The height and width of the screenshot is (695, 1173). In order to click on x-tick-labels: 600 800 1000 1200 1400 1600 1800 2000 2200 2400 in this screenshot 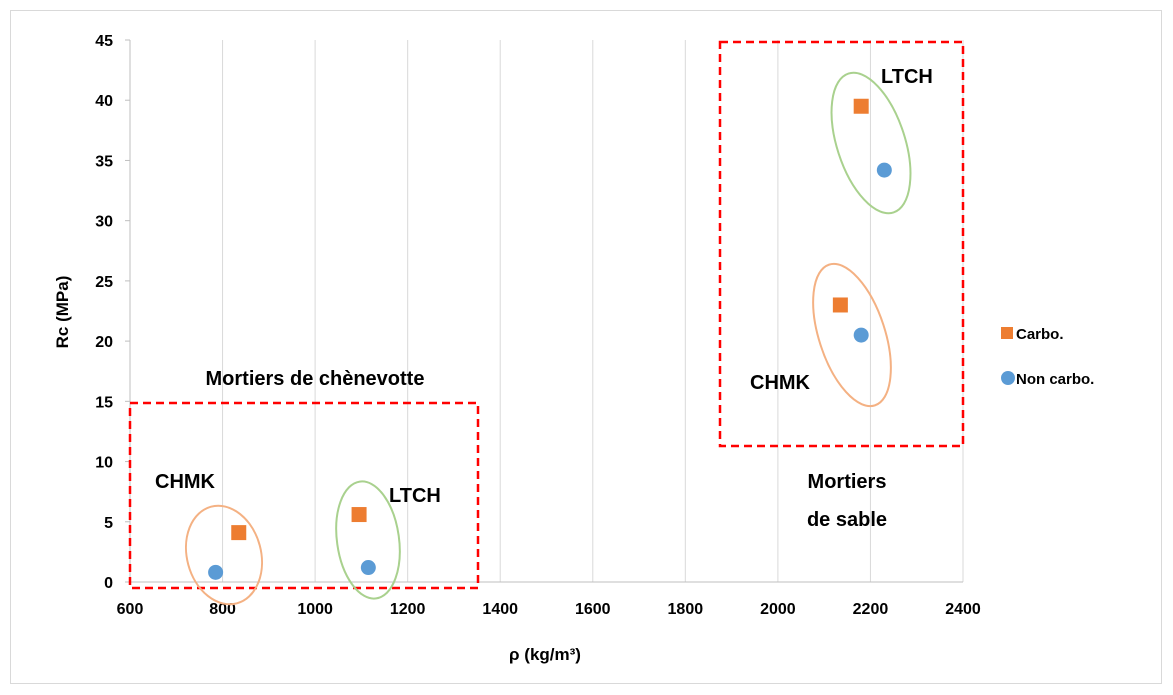, I will do `click(549, 609)`.